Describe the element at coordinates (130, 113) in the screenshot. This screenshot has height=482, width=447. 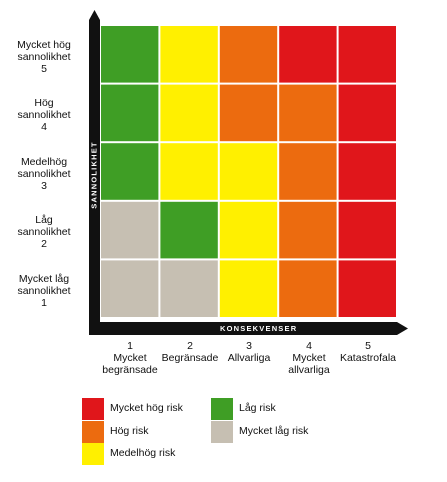
I see `risk-cell-r4-c1` at that location.